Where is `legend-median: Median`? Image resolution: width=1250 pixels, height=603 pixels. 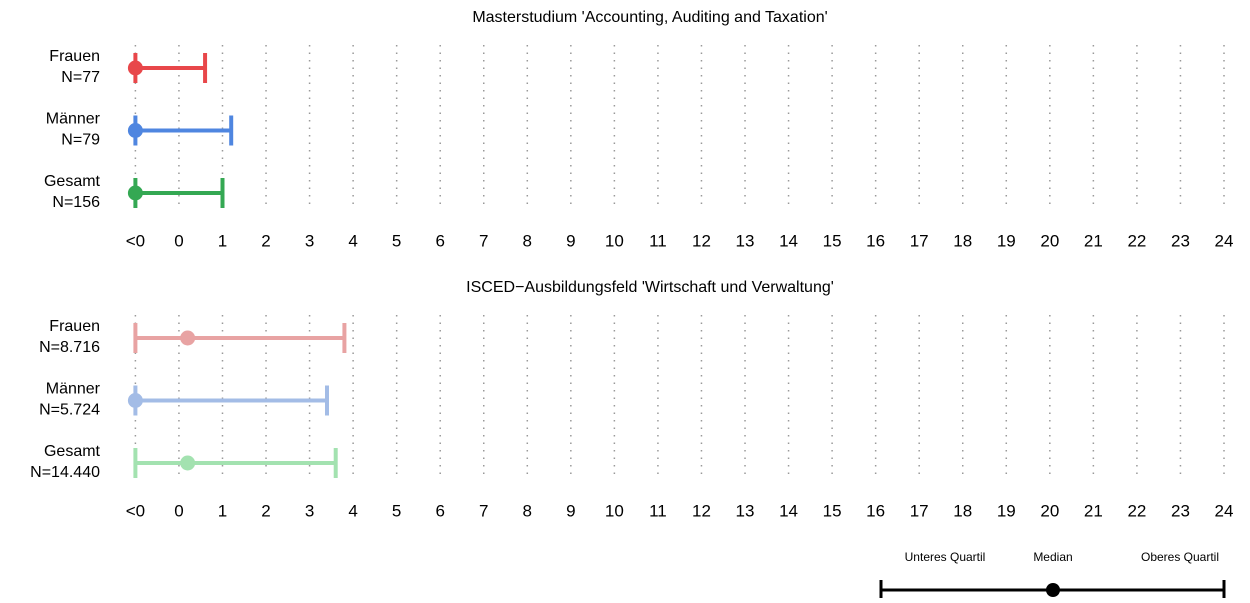 legend-median: Median is located at coordinates (1052, 557).